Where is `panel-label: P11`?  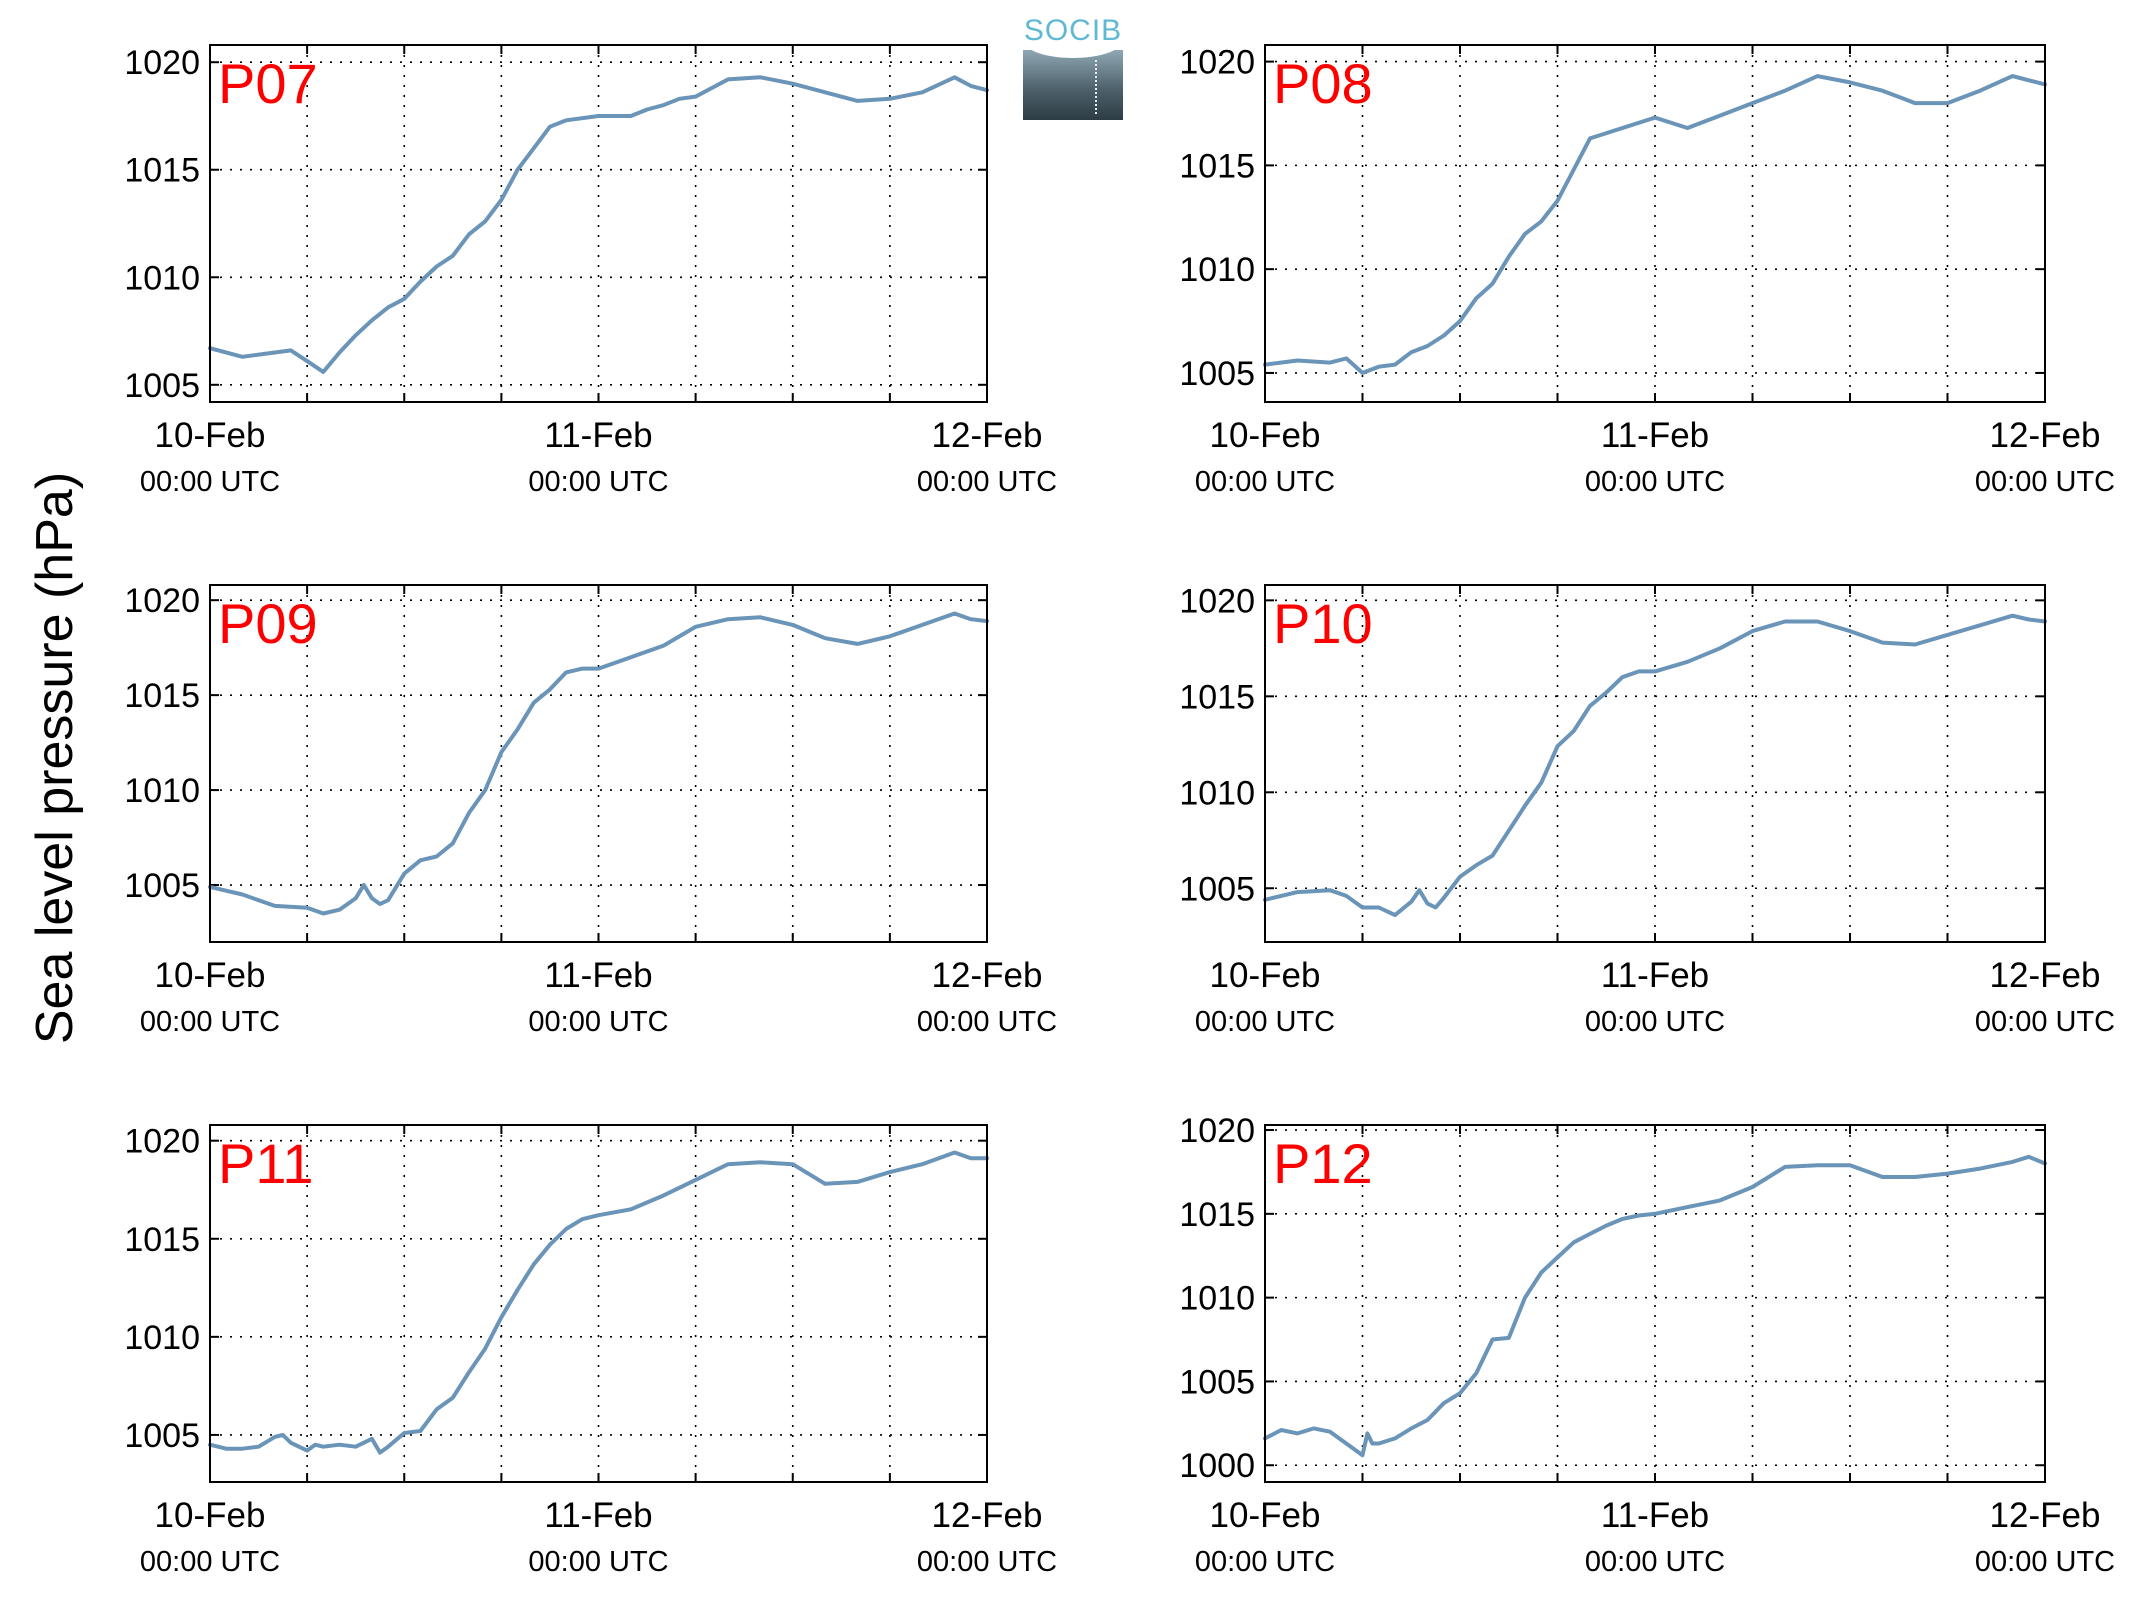 panel-label: P11 is located at coordinates (265, 1163).